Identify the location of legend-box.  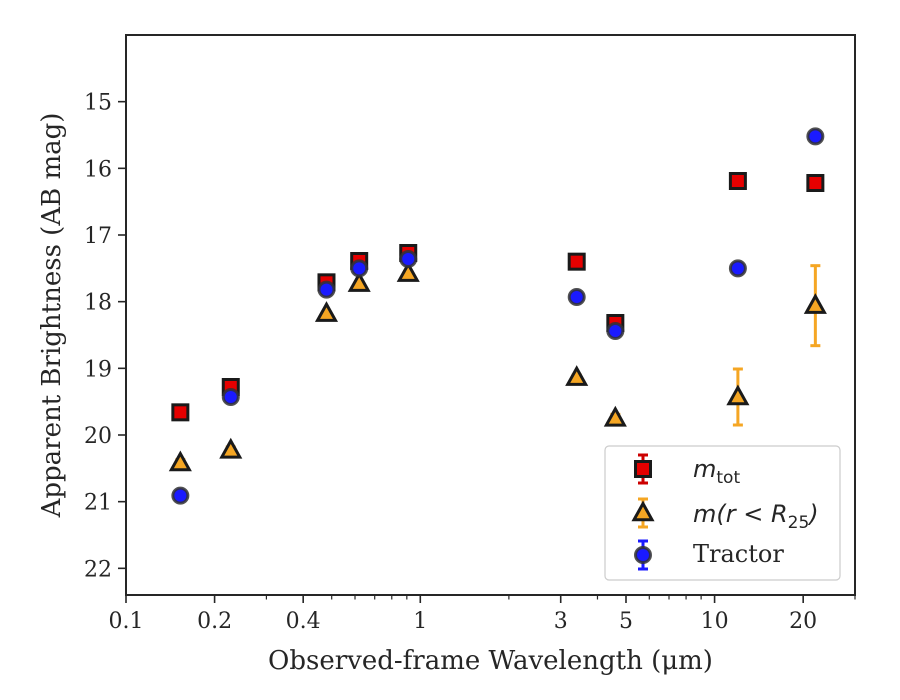
(722, 513).